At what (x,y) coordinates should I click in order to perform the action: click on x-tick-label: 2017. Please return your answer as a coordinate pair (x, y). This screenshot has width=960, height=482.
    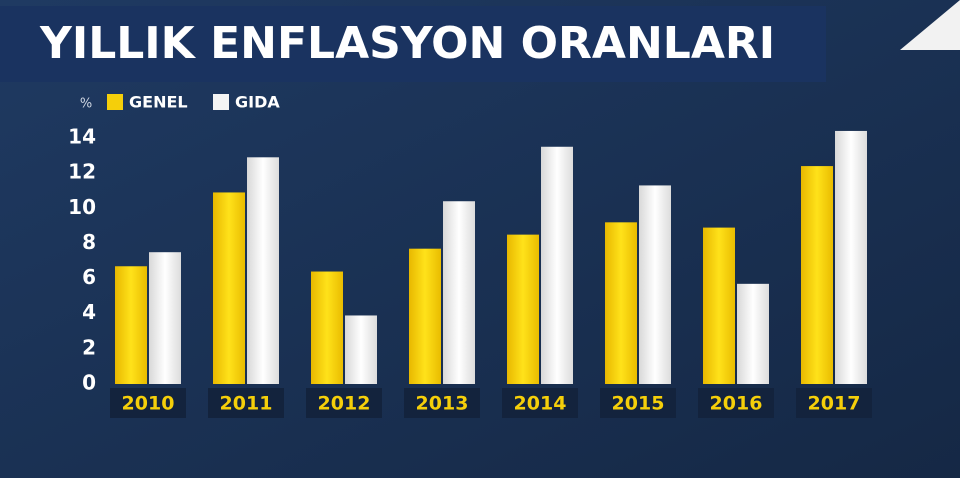
    Looking at the image, I should click on (834, 404).